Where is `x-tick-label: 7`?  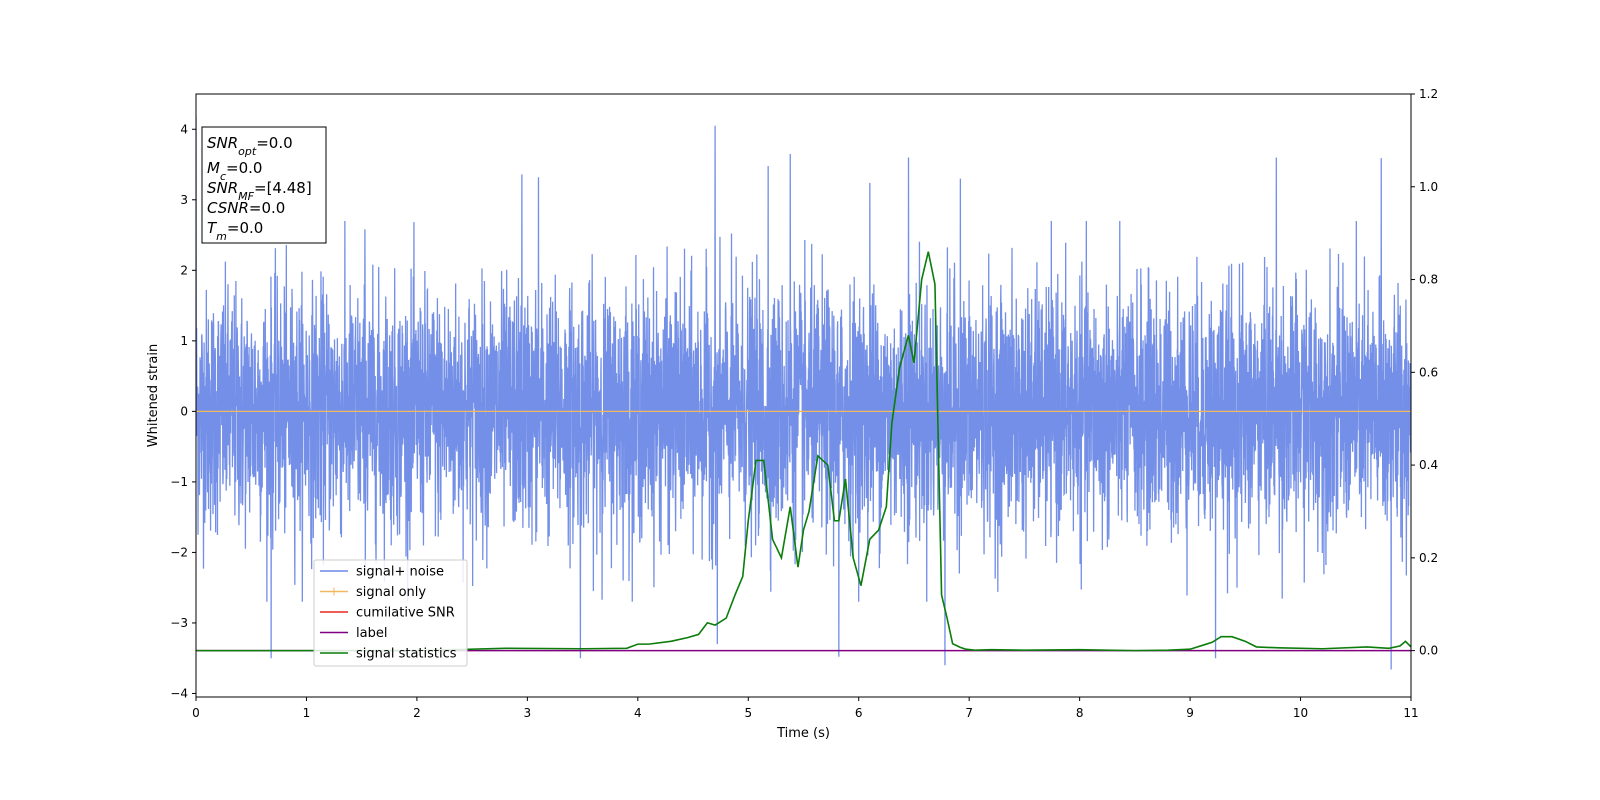
x-tick-label: 7 is located at coordinates (969, 713).